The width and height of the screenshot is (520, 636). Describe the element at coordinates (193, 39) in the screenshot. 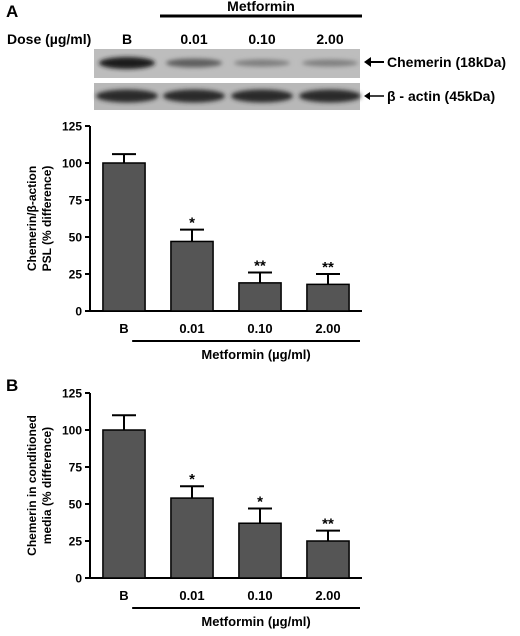

I see `lane-label-1: 0.01` at that location.